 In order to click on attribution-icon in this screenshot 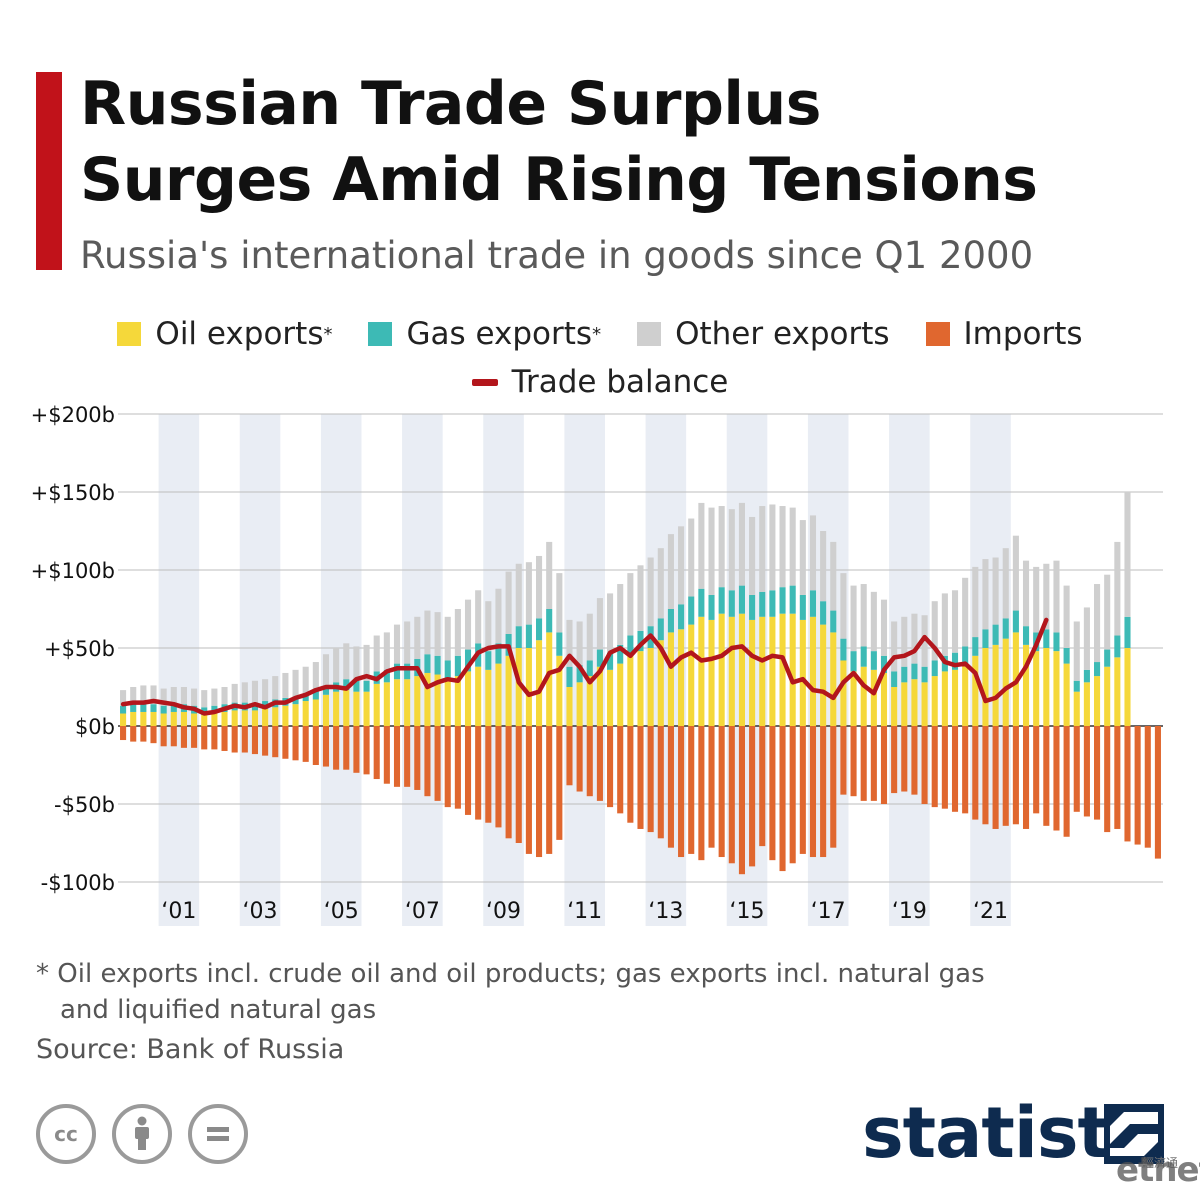, I will do `click(142, 1134)`.